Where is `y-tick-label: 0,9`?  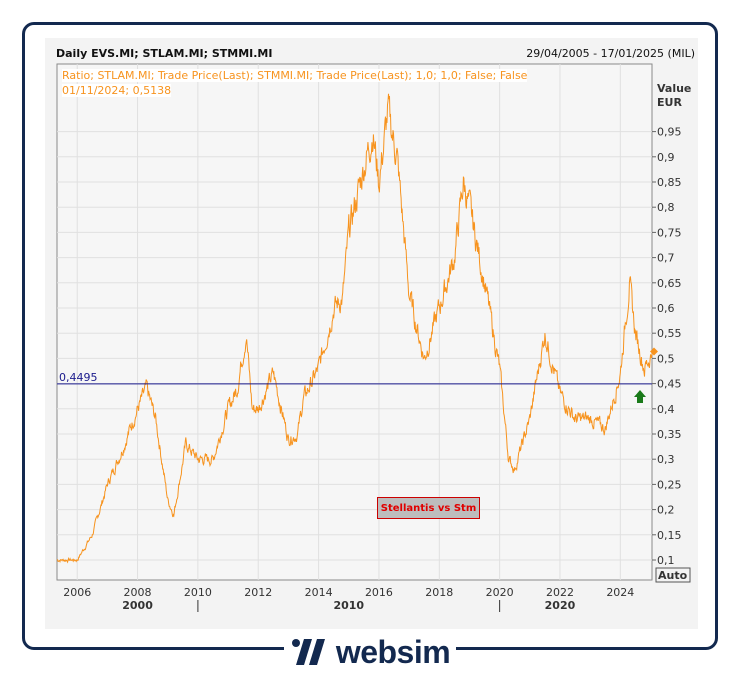
y-tick-label: 0,9 is located at coordinates (666, 157).